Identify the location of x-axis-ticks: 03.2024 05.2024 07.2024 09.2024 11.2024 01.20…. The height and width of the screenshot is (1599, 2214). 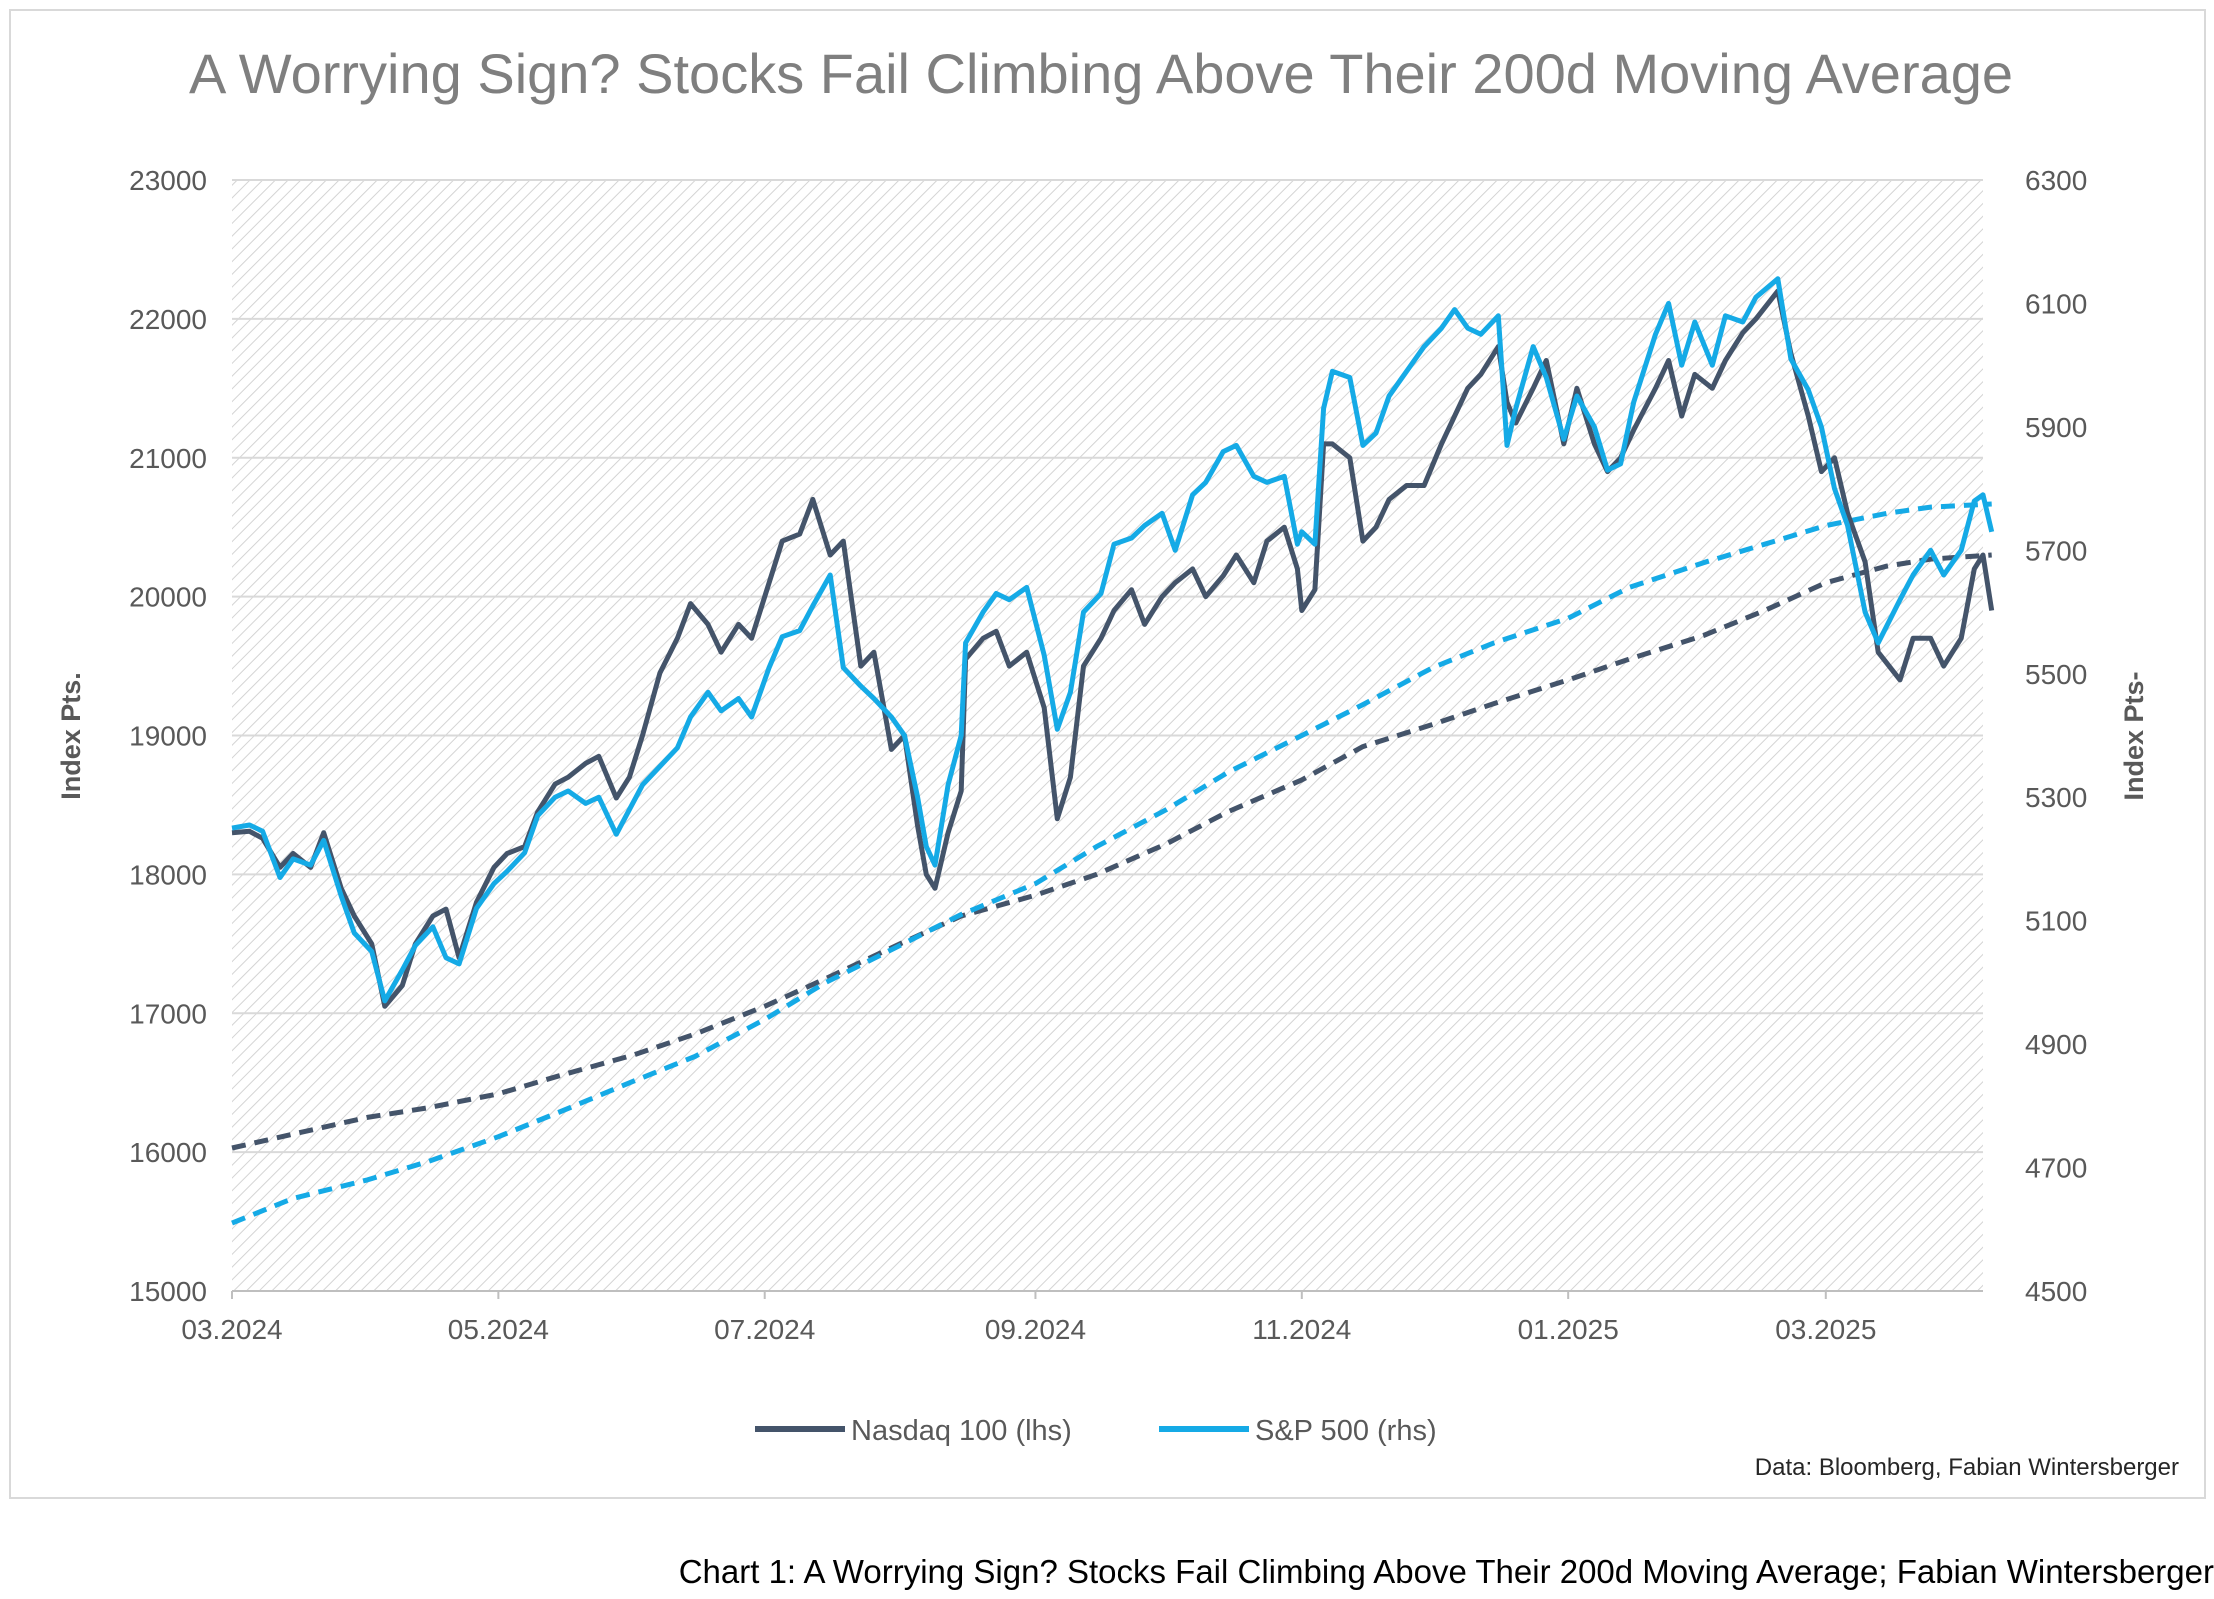
(1028, 1318).